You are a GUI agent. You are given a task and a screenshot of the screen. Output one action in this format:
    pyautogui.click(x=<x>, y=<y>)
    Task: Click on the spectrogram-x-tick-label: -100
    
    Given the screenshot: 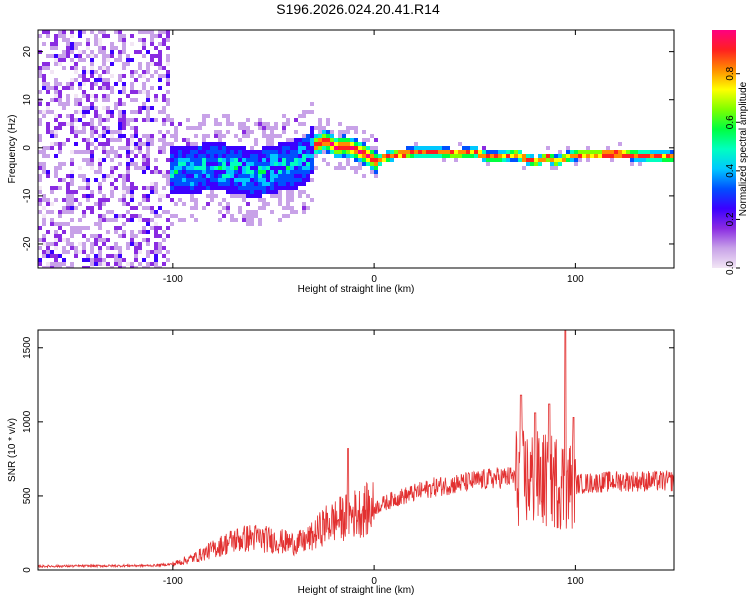 What is the action you would take?
    pyautogui.click(x=173, y=279)
    